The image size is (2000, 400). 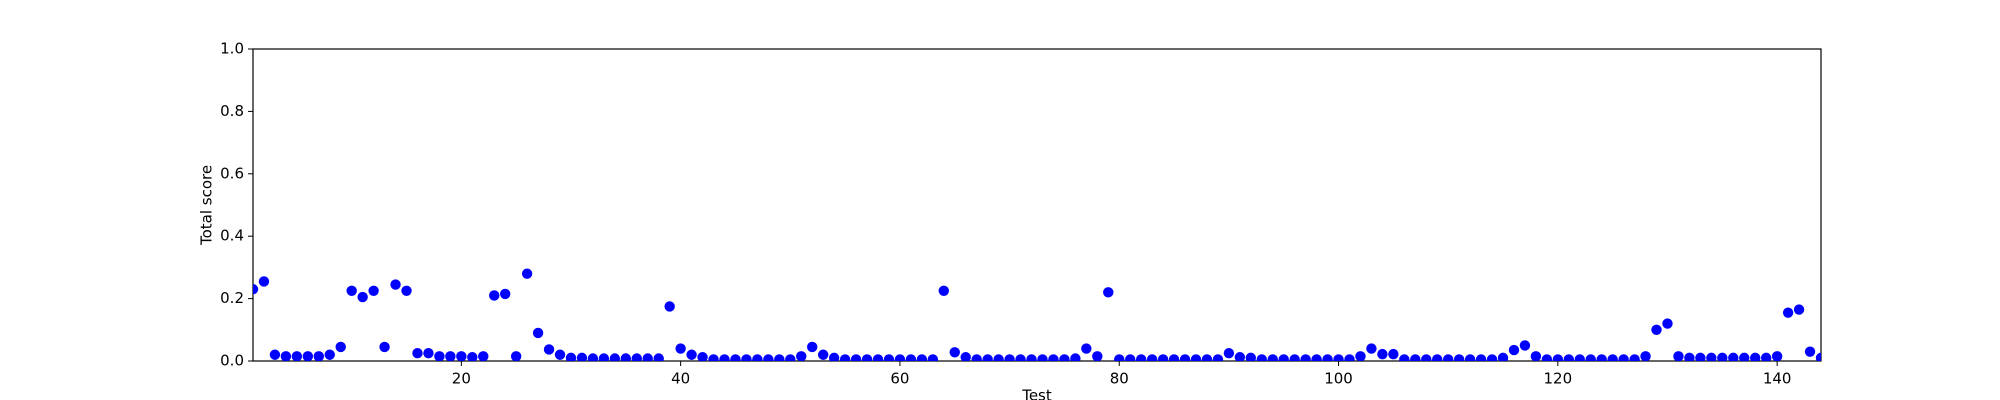 What do you see at coordinates (232, 173) in the screenshot?
I see `y-tick-label: 0.6` at bounding box center [232, 173].